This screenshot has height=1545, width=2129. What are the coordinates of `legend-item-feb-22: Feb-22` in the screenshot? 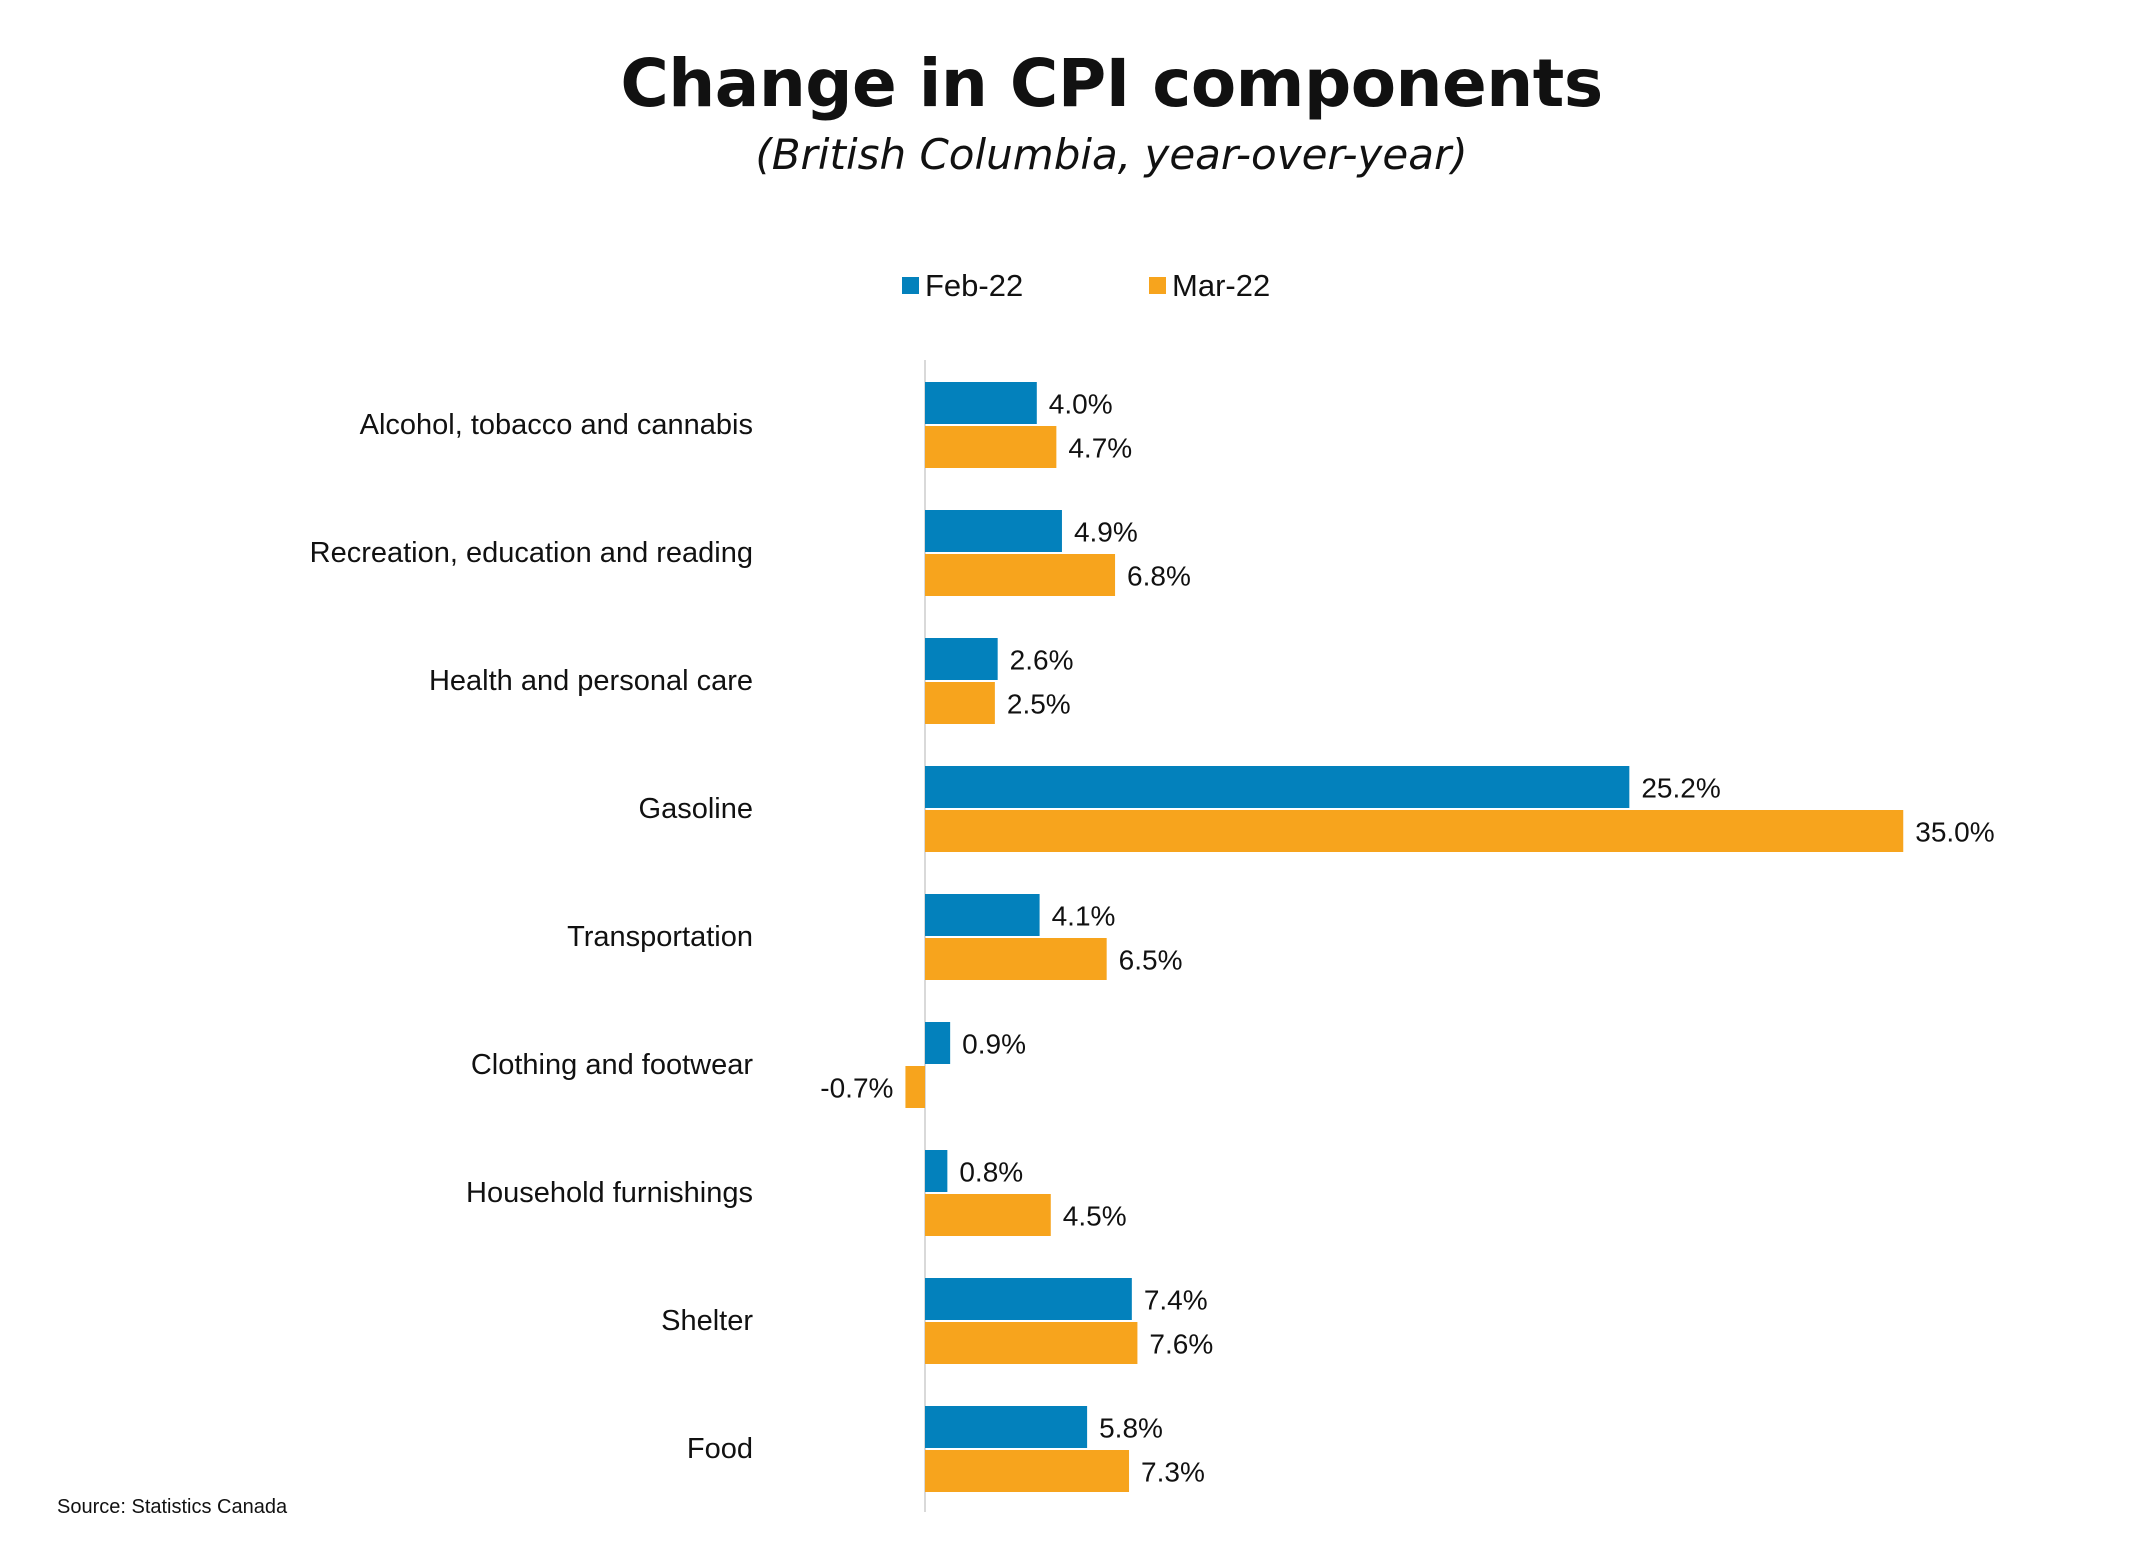 It's located at (962, 286).